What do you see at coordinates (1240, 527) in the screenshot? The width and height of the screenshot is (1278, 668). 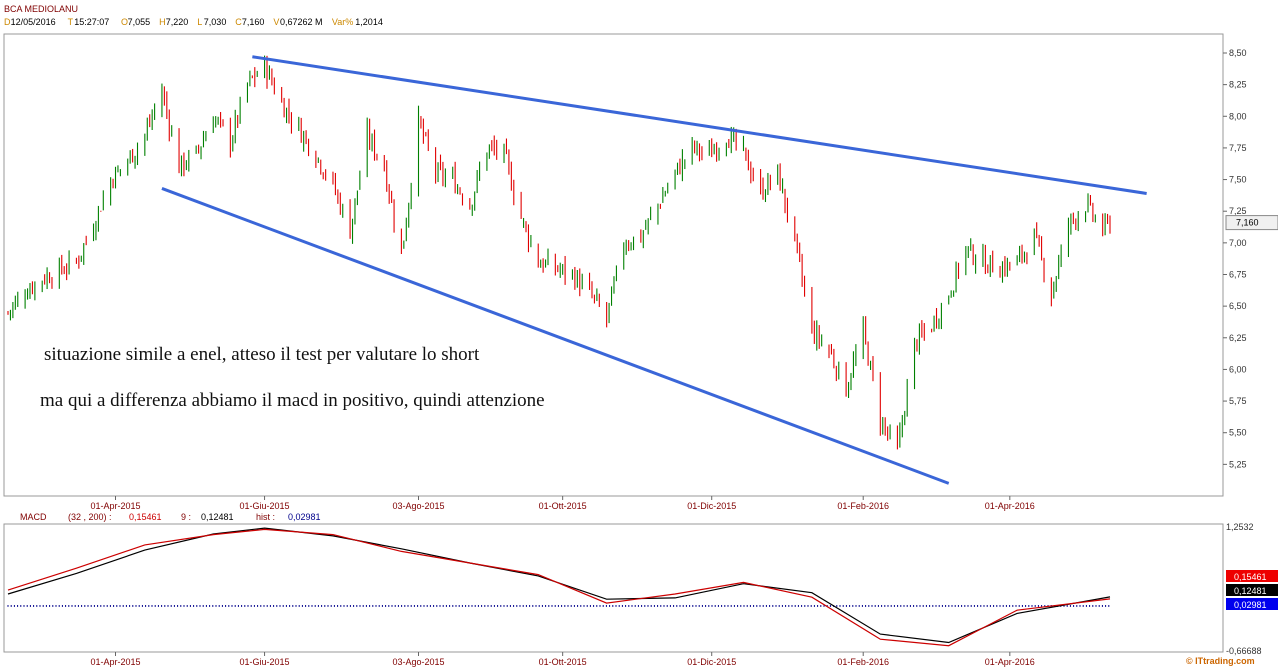 I see `macd-y-top-label: 1,2532` at bounding box center [1240, 527].